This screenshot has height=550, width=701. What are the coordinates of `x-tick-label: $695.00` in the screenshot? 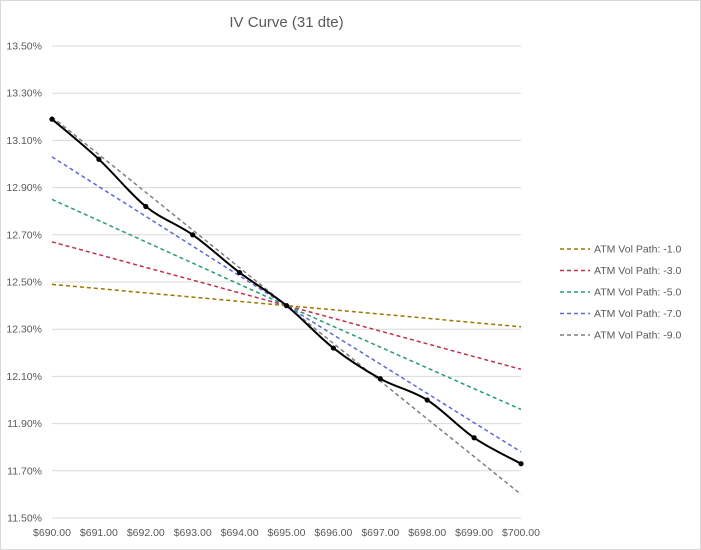 It's located at (287, 533).